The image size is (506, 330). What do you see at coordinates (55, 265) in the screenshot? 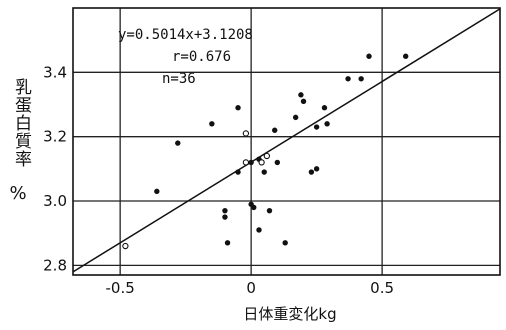
I see `y-tick-label: 2.8` at bounding box center [55, 265].